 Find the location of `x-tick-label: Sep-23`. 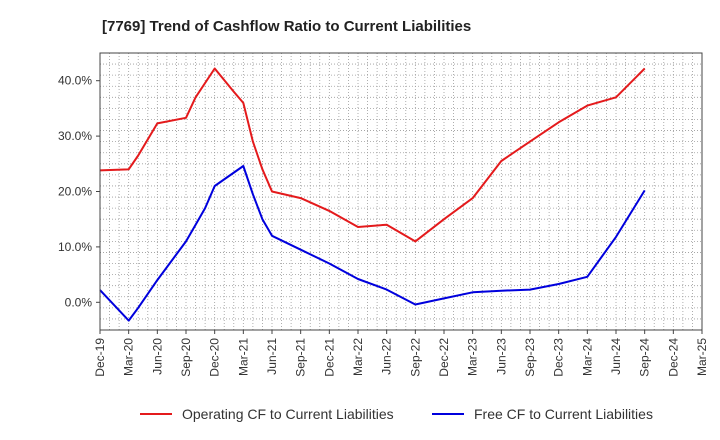

x-tick-label: Sep-23 is located at coordinates (530, 357).